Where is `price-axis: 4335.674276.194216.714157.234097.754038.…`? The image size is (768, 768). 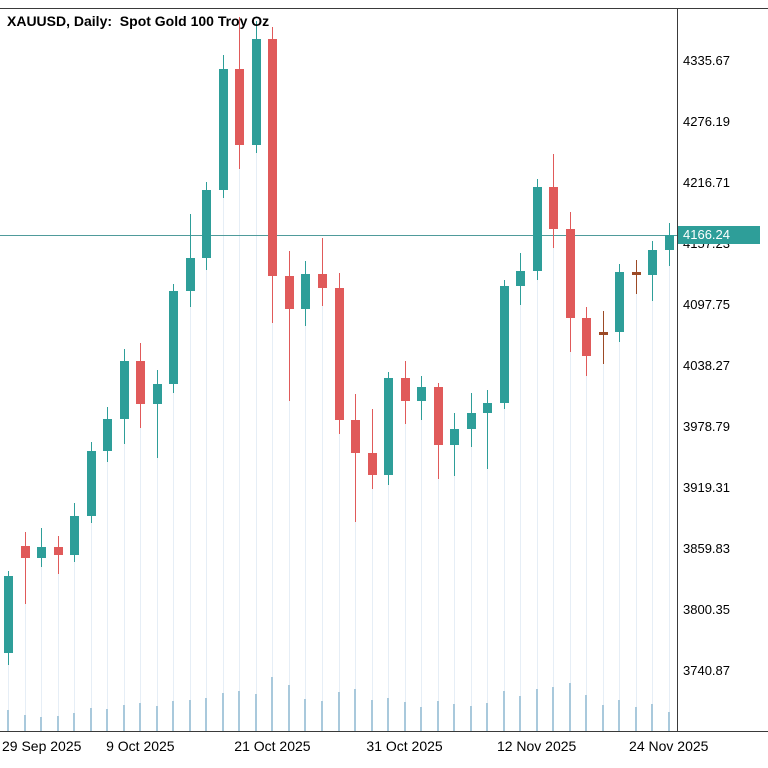
price-axis: 4335.674276.194216.714157.234097.754038.… is located at coordinates (725, 370).